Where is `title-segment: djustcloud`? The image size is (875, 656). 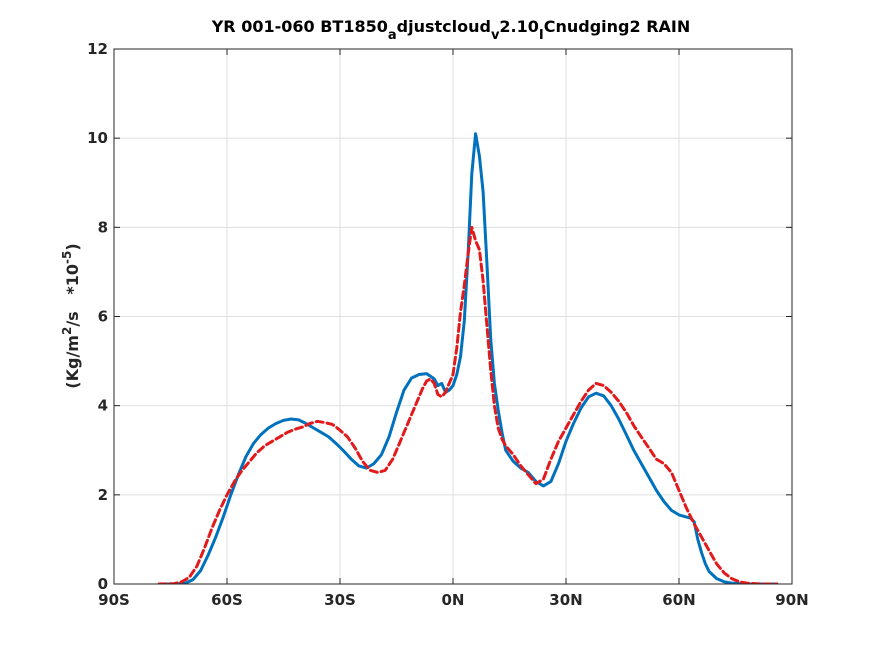 title-segment: djustcloud is located at coordinates (444, 26).